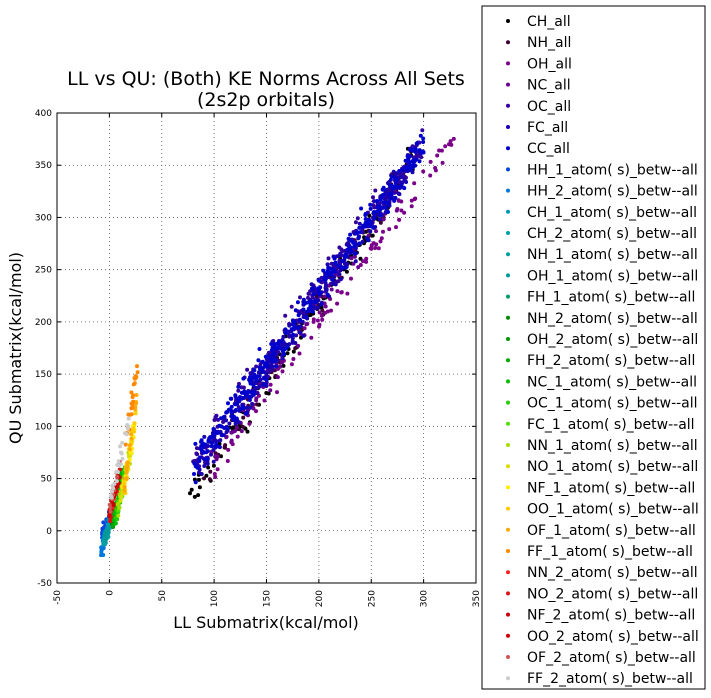 This screenshot has width=711, height=698. What do you see at coordinates (548, 149) in the screenshot?
I see `legend-entry: CC_all` at bounding box center [548, 149].